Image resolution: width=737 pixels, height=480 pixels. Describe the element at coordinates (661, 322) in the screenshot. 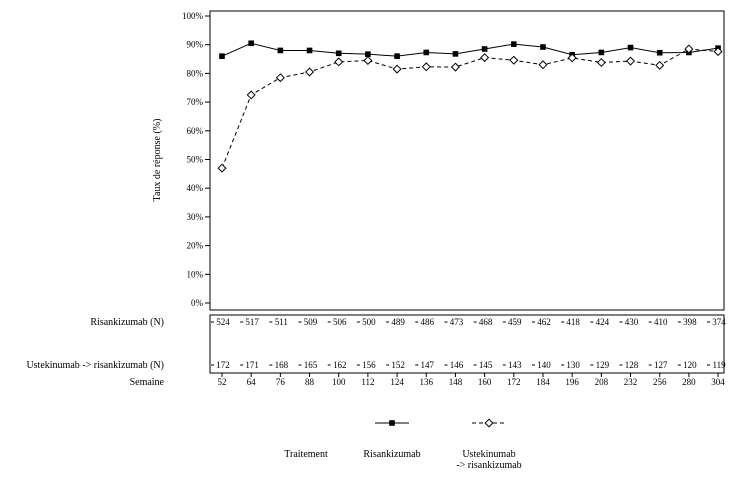

I see `n-cell: 410` at that location.